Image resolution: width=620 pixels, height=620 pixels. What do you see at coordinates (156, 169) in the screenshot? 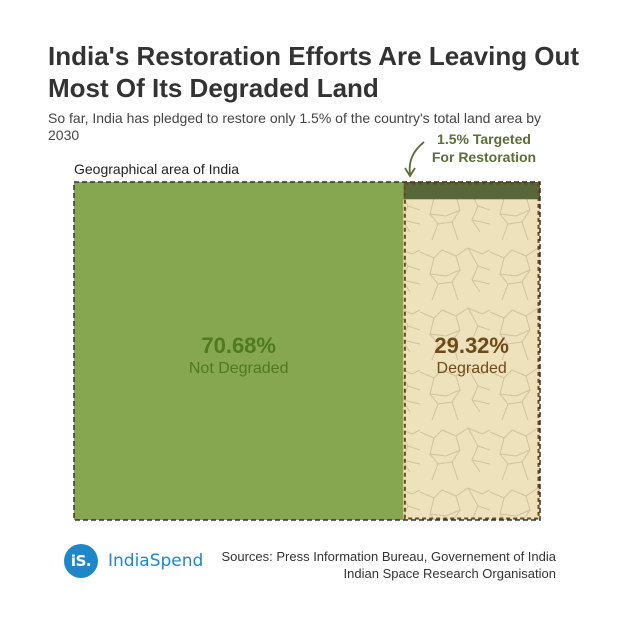
I see `container-label: Geographical area of India` at bounding box center [156, 169].